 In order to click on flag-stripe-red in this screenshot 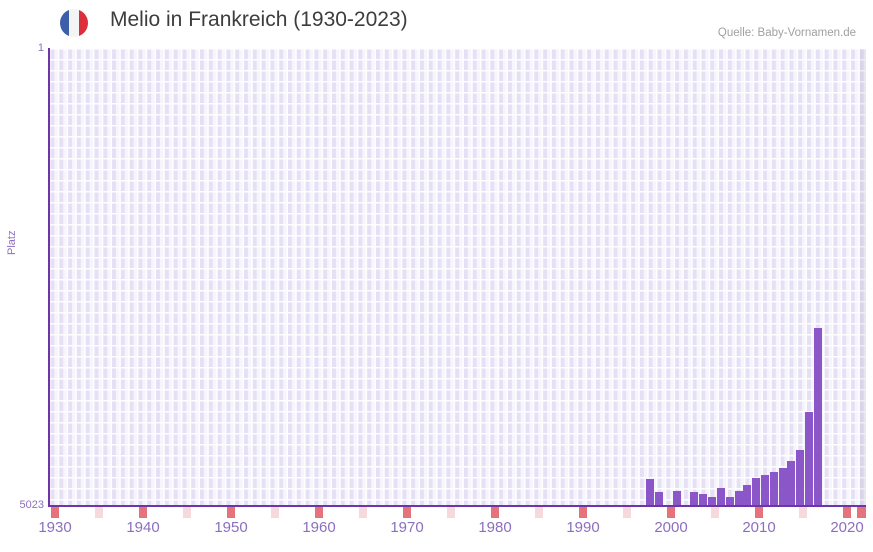, I will do `click(83, 23)`.